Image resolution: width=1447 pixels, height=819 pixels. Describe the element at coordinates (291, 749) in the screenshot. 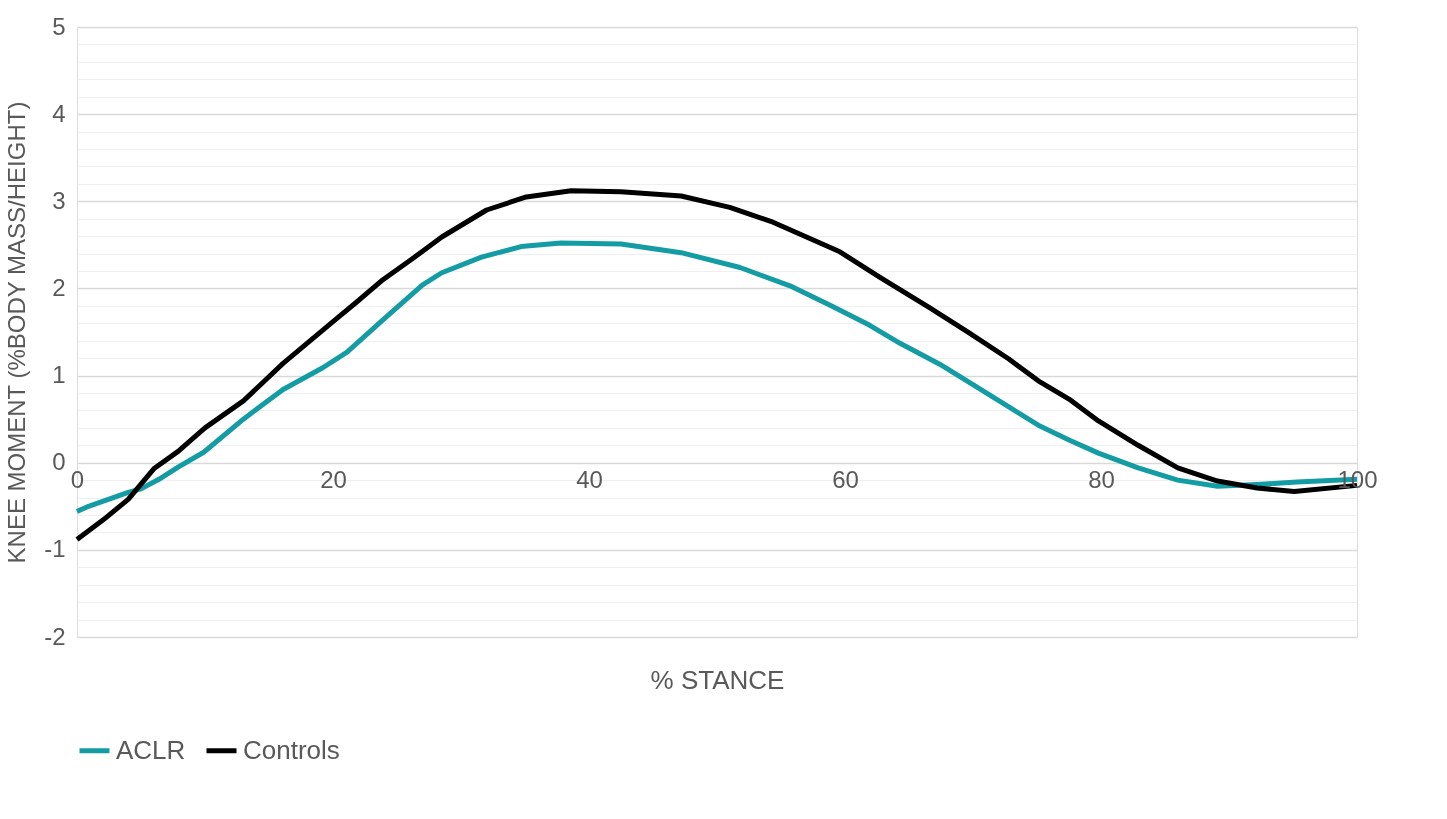

I see `legend-label: Controls` at that location.